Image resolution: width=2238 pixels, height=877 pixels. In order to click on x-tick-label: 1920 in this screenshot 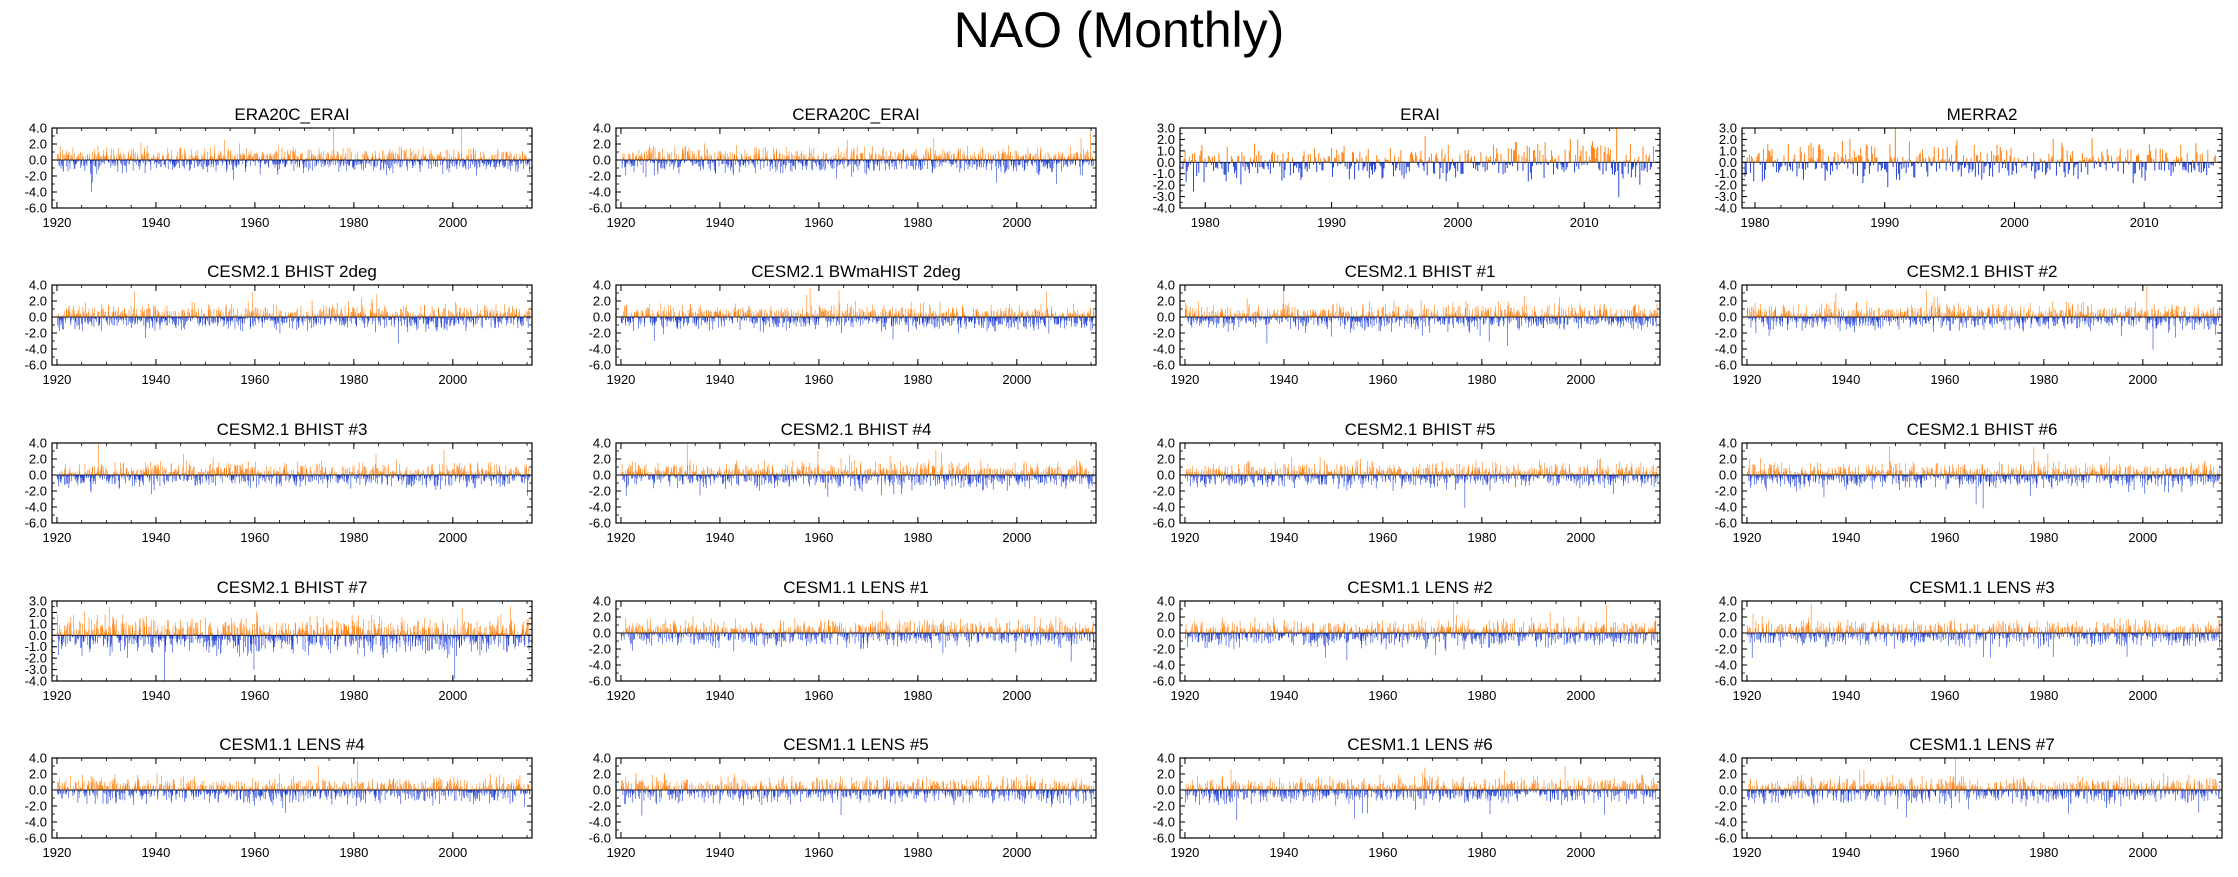, I will do `click(56, 222)`.